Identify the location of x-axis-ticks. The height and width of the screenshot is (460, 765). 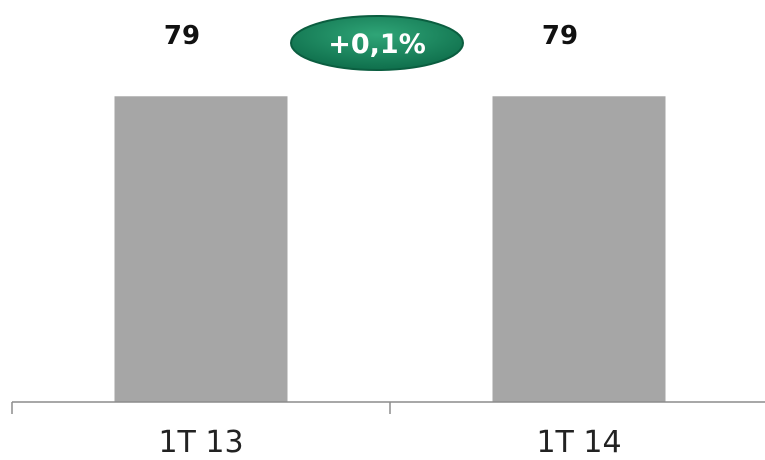
(201, 408).